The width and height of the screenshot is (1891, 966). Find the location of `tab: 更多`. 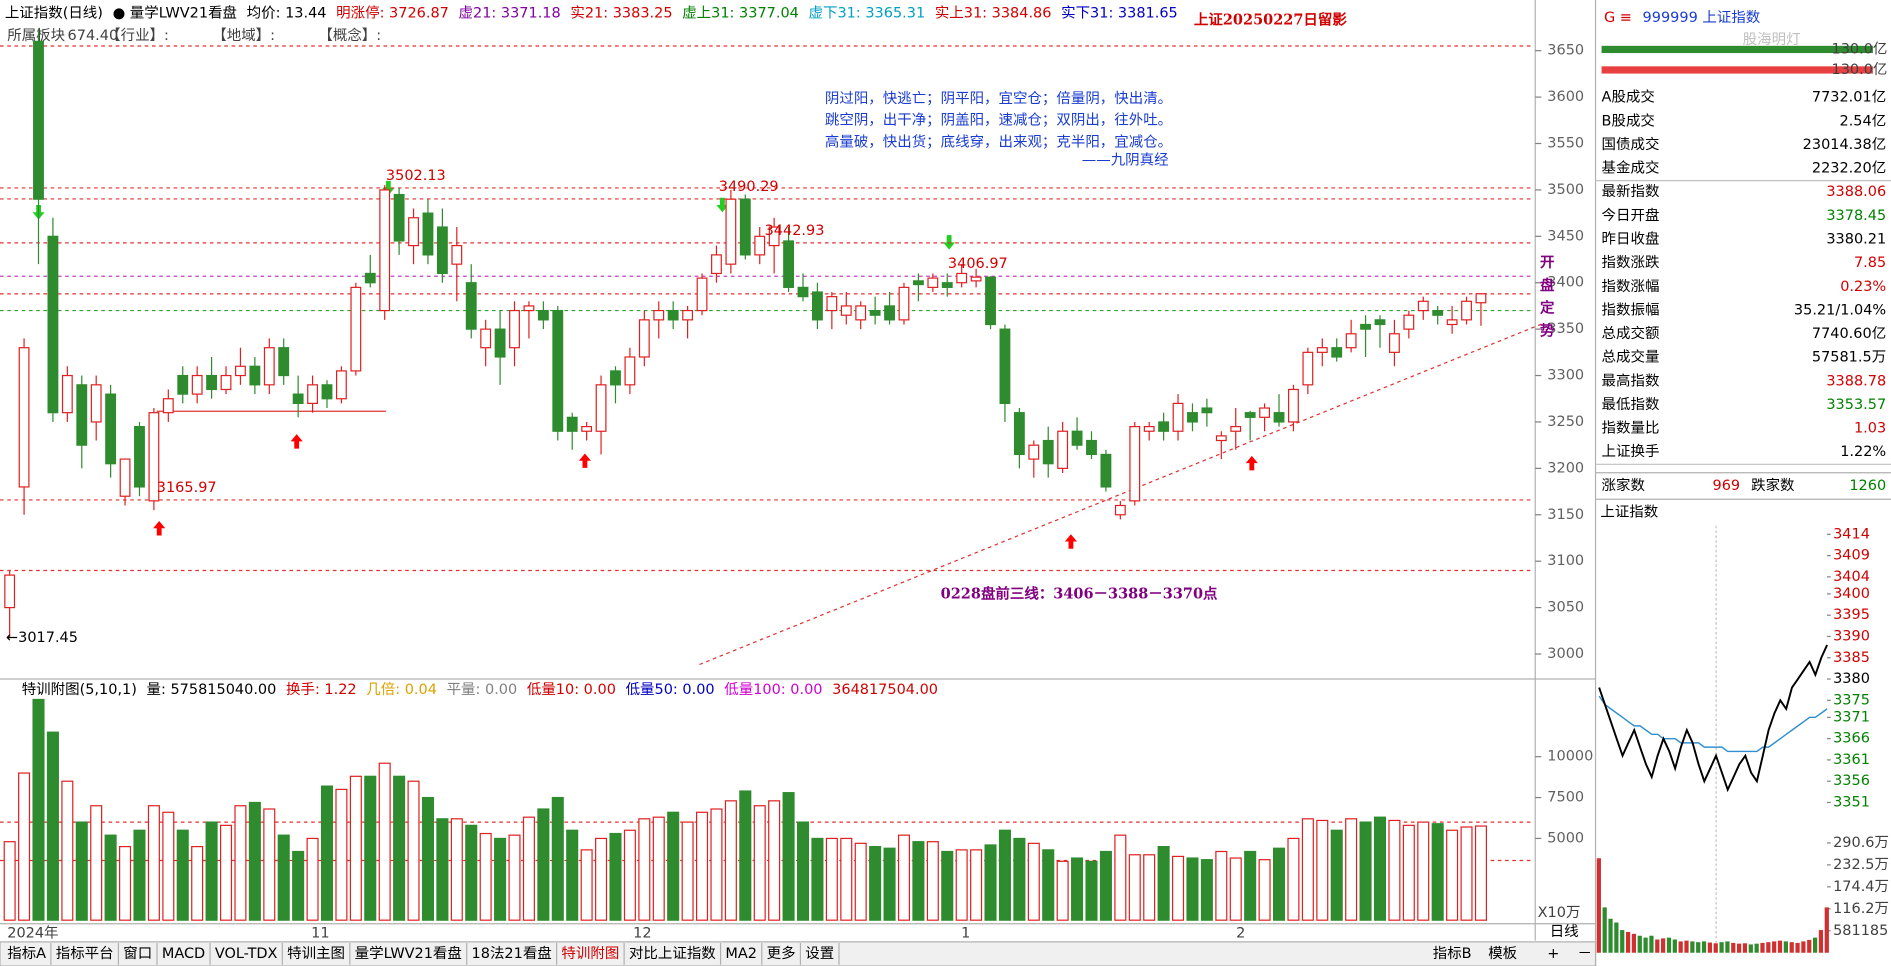

tab: 更多 is located at coordinates (781, 953).